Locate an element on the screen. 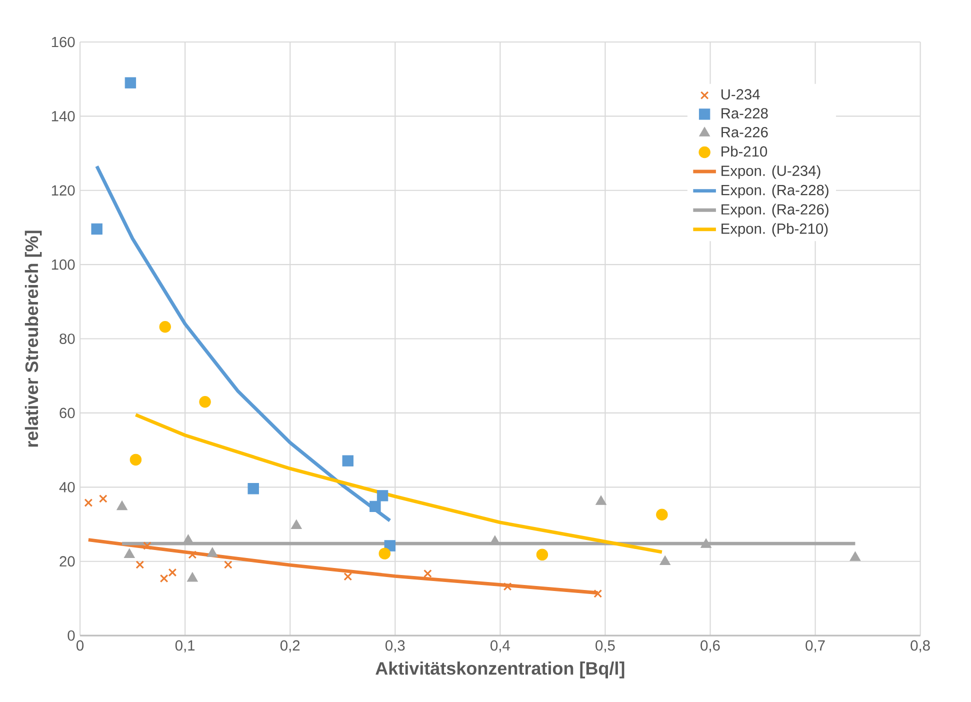 The height and width of the screenshot is (702, 971). x-tick-label: 0,5 is located at coordinates (605, 646).